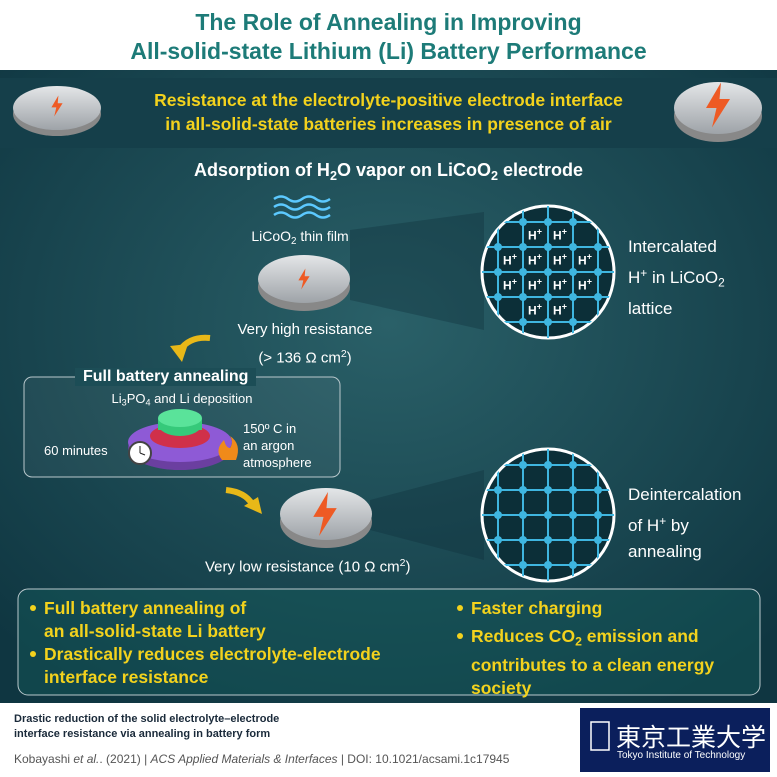 Image resolution: width=777 pixels, height=777 pixels. Describe the element at coordinates (253, 505) in the screenshot. I see `arrow-head` at that location.